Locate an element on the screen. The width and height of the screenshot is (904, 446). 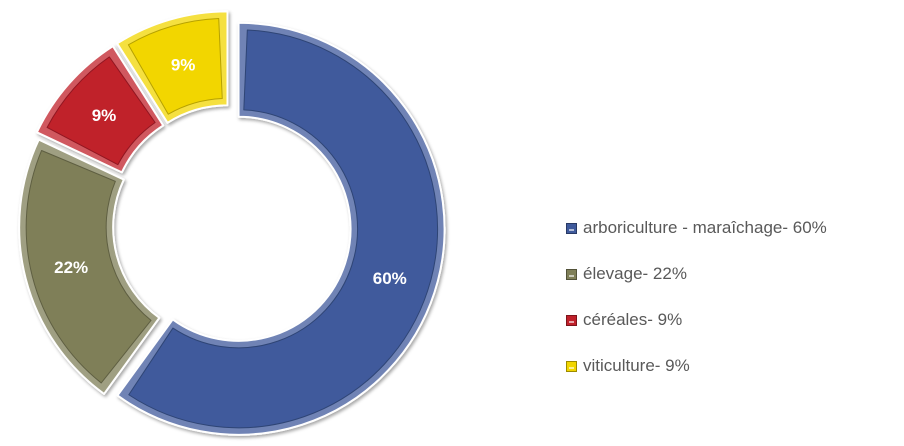
data-label-cereales: 9% is located at coordinates (104, 115).